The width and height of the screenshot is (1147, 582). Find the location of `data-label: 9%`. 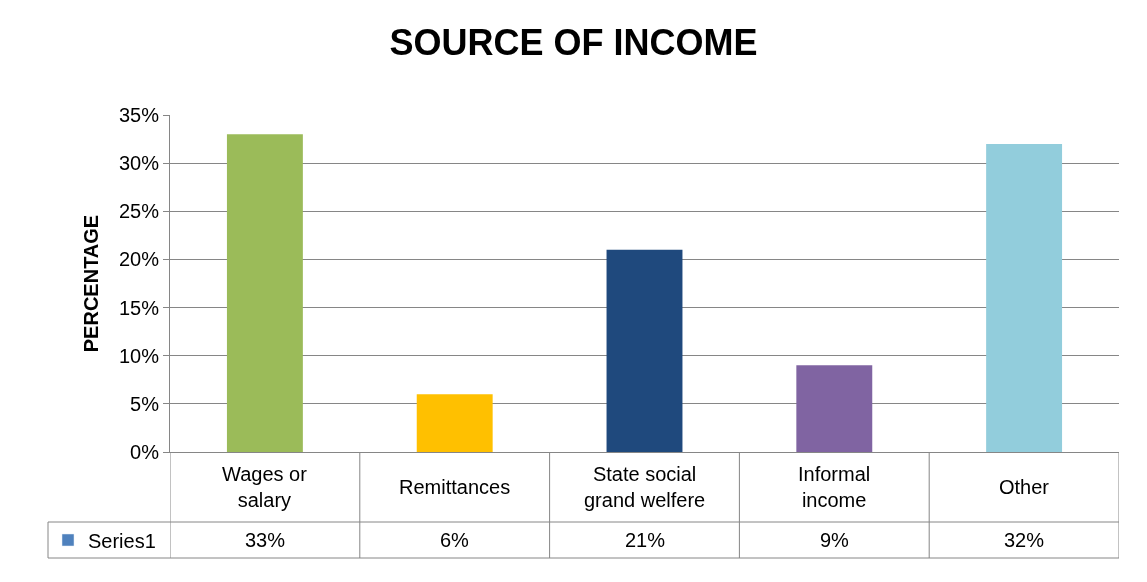

data-label: 9% is located at coordinates (835, 540).